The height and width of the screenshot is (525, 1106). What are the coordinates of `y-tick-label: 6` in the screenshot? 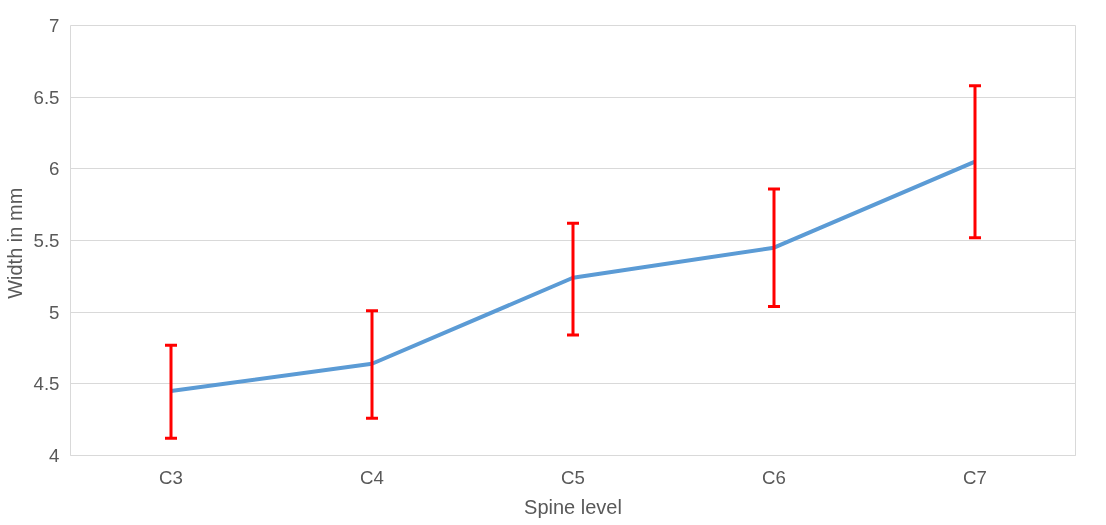 It's located at (54, 169).